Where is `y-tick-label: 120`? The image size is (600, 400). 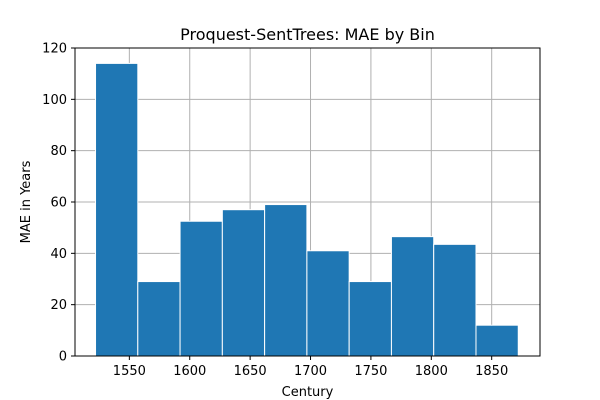 y-tick-label: 120 is located at coordinates (54, 49).